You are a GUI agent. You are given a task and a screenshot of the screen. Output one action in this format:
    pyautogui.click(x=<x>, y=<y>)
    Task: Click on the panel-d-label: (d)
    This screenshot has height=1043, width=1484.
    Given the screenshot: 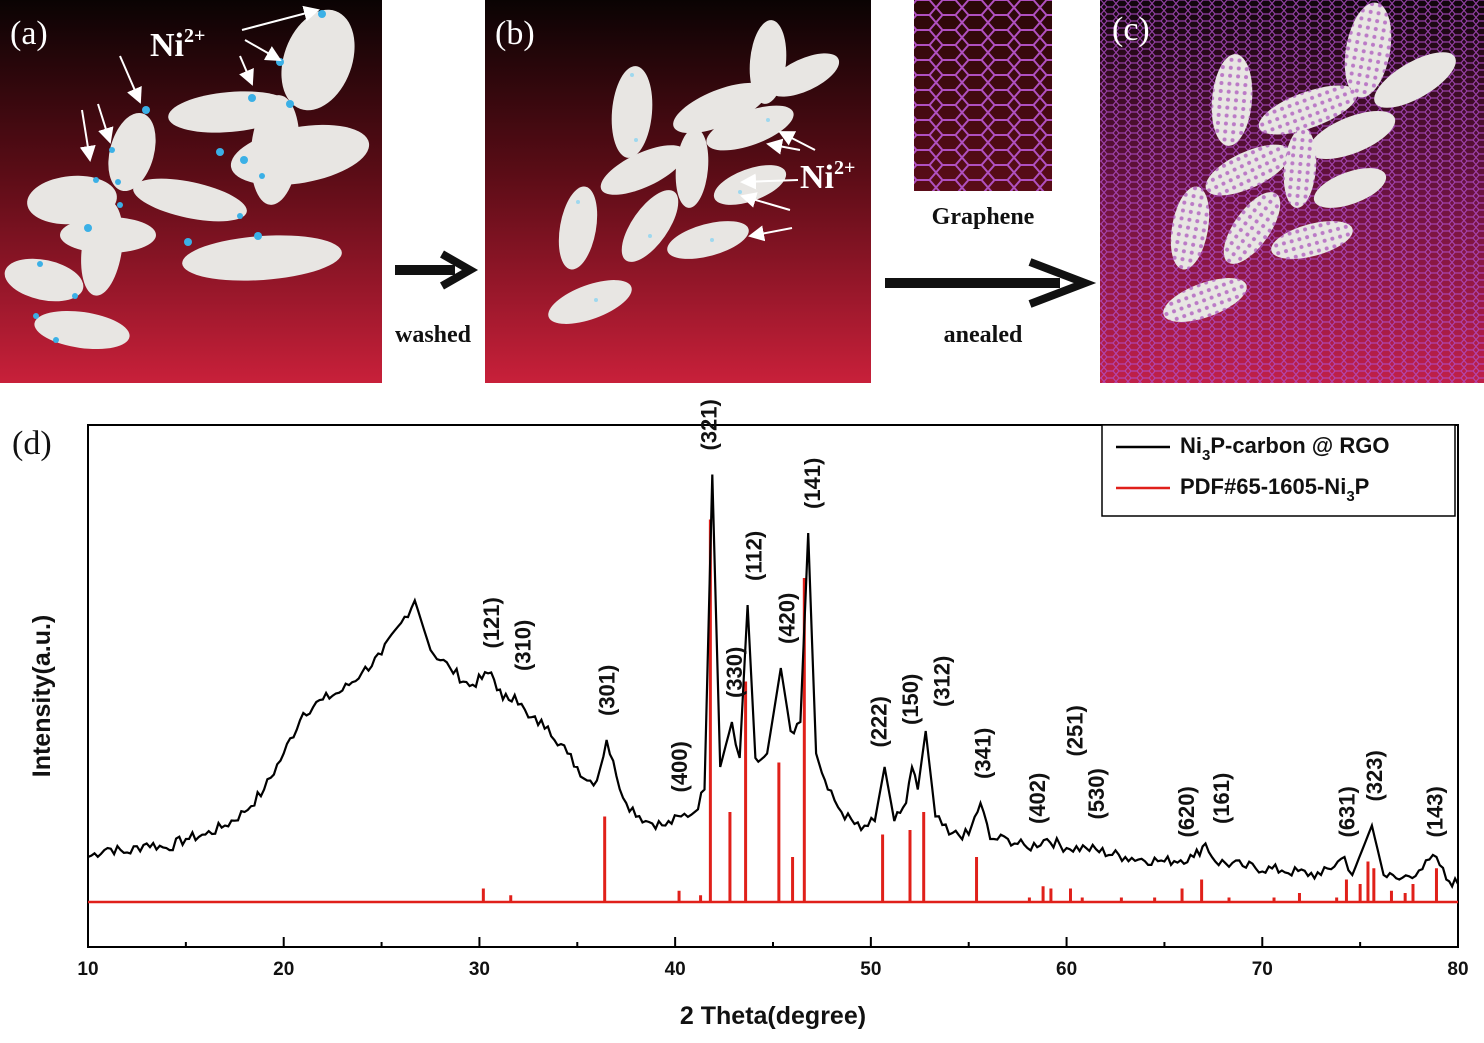 What is the action you would take?
    pyautogui.click(x=32, y=443)
    